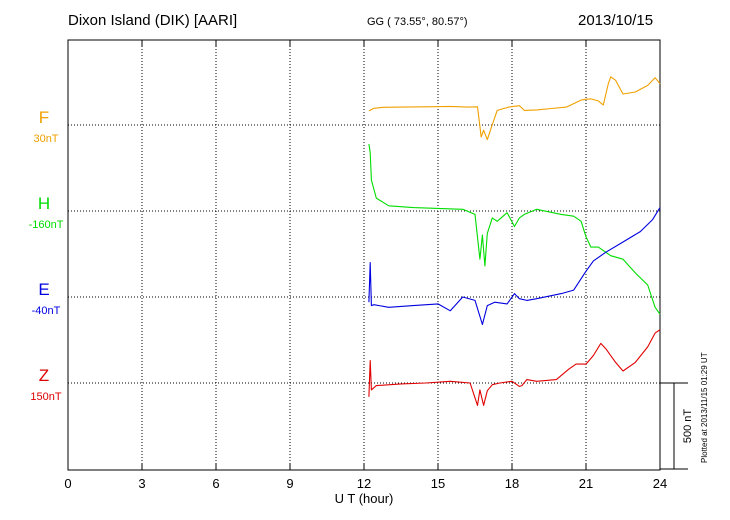 This screenshot has width=730, height=520. I want to click on x-tick-label: 24, so click(660, 483).